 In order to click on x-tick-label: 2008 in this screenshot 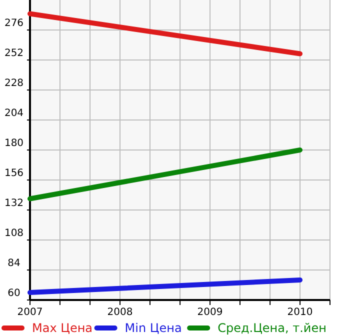, I will do `click(120, 312)`.